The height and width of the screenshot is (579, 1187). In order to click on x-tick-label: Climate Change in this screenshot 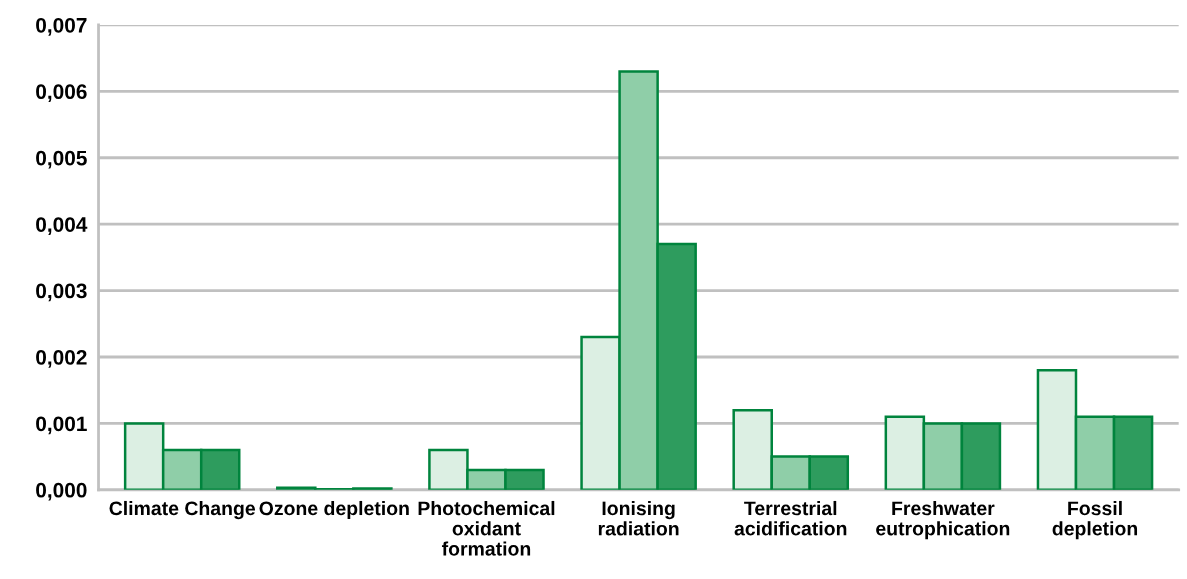, I will do `click(182, 510)`.